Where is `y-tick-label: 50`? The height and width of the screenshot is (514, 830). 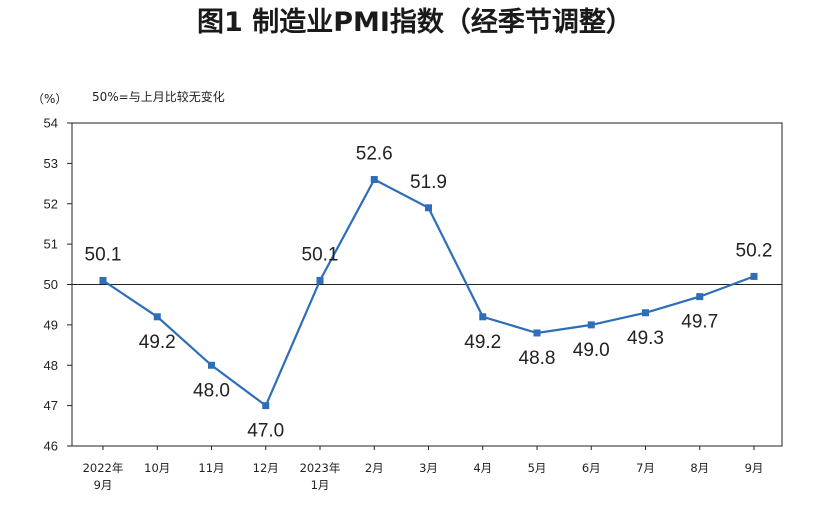
y-tick-label: 50 is located at coordinates (51, 284).